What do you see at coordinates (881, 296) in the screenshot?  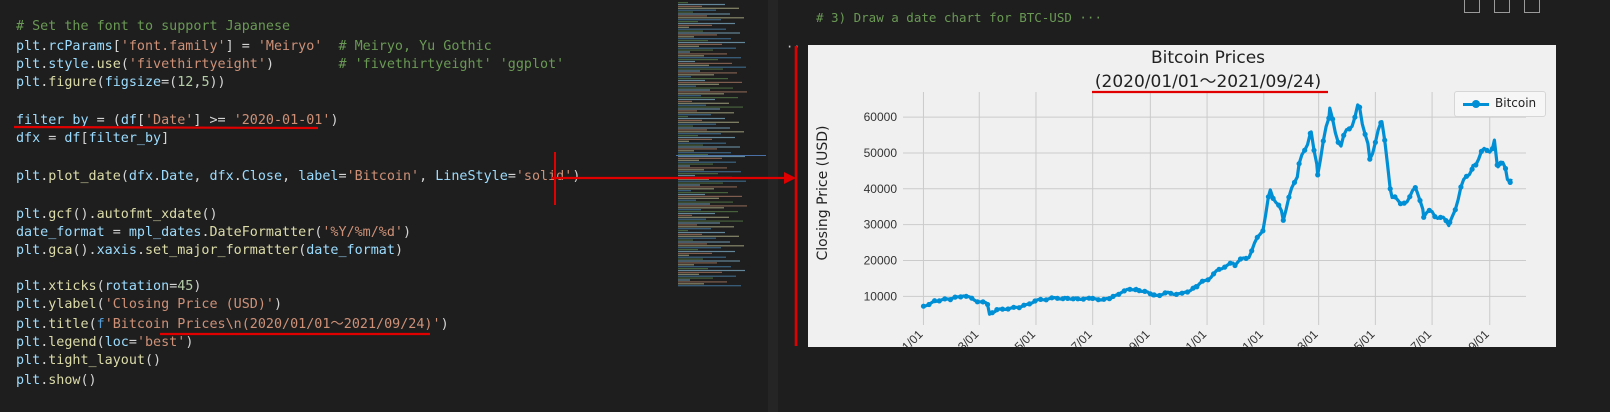 I see `y-tick-label: 10000` at bounding box center [881, 296].